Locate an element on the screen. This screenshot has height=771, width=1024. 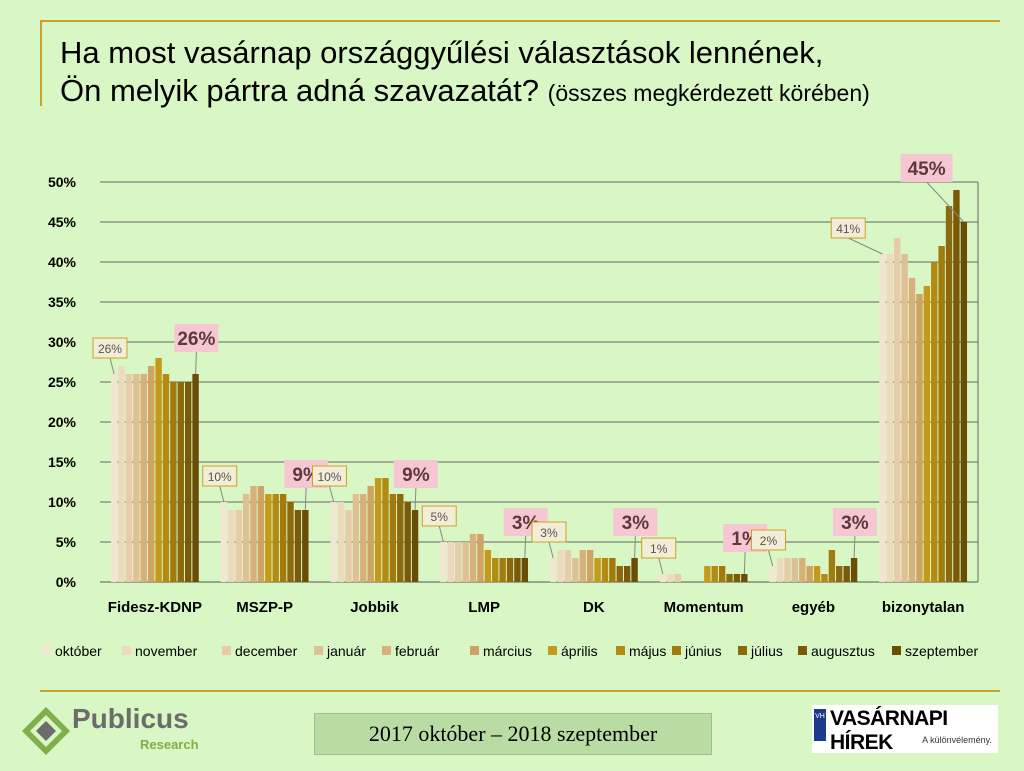
x-tick-label: bizonytalan is located at coordinates (923, 607).